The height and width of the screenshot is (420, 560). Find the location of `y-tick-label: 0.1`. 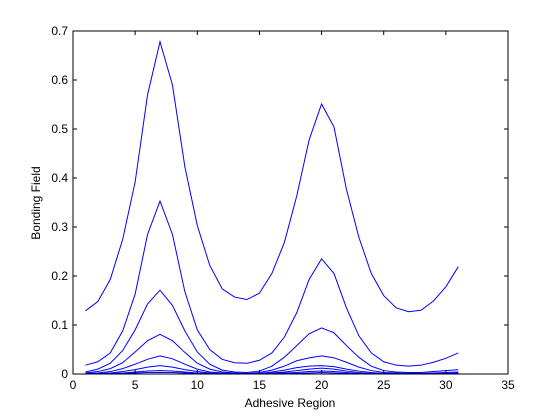

y-tick-label: 0.1 is located at coordinates (59, 325).